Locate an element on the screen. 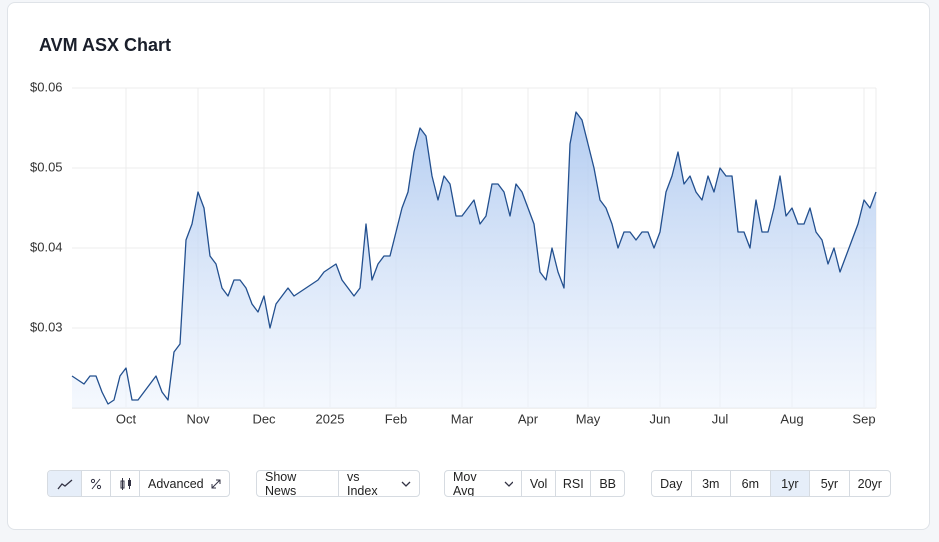 Image resolution: width=939 pixels, height=542 pixels. range-button: 6m is located at coordinates (751, 483).